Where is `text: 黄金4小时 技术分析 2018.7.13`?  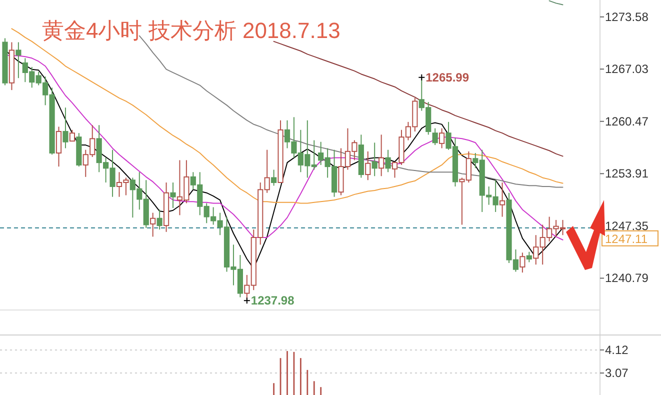 text: 黄金4小时 技术分析 2018.7.13 is located at coordinates (191, 30).